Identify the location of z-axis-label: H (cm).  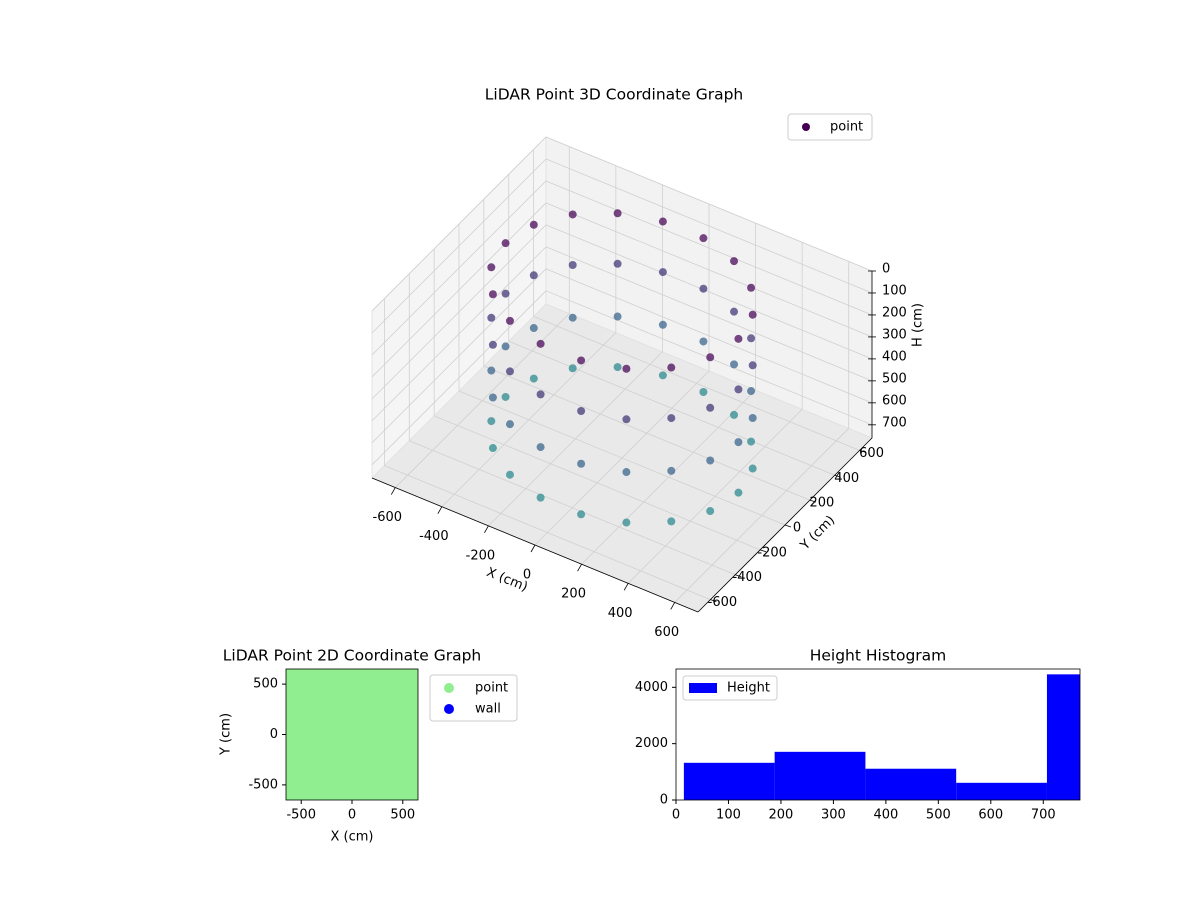
(918, 325).